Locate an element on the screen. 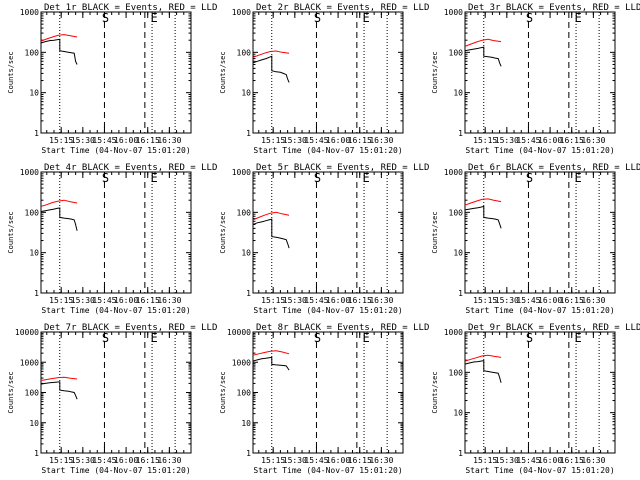  panel-title: Det 8r BLACK = Events, RED = LLD is located at coordinates (342, 328).